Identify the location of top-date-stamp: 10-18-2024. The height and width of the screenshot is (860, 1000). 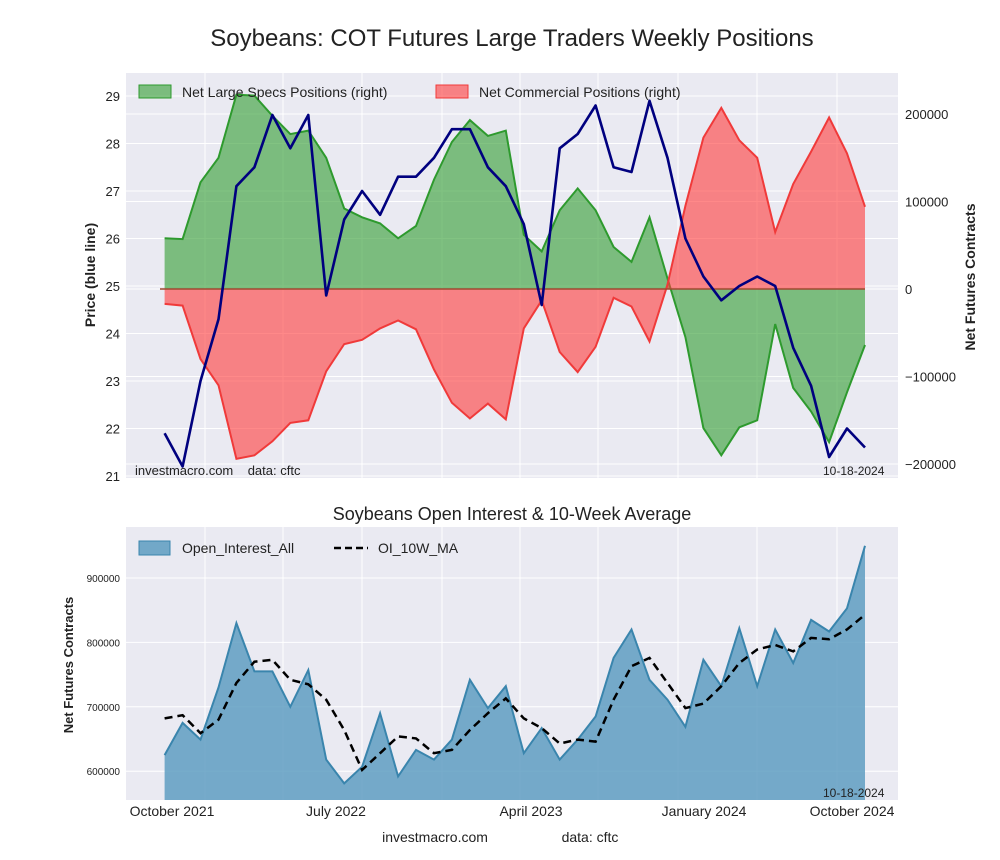
(854, 471).